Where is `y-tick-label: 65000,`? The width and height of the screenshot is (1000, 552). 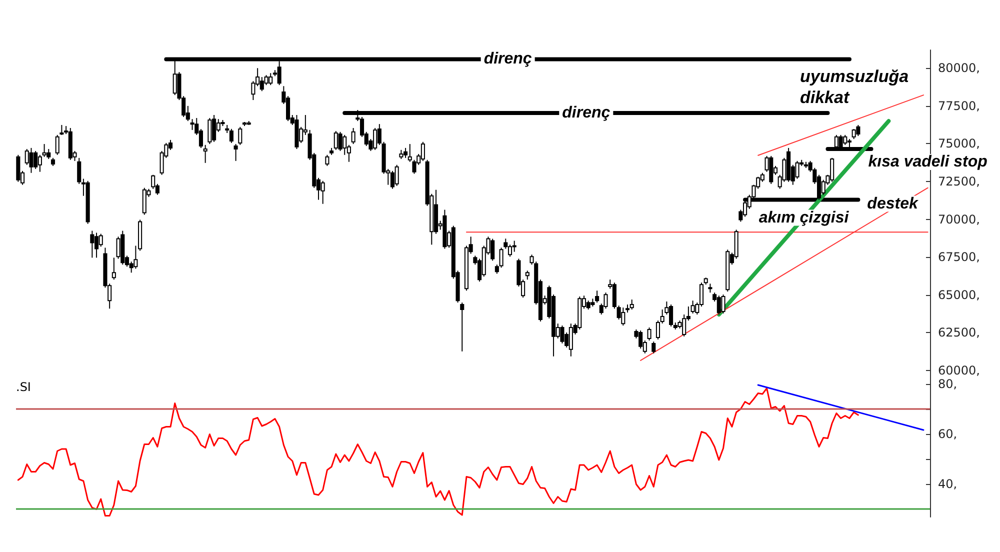 y-tick-label: 65000, is located at coordinates (959, 295).